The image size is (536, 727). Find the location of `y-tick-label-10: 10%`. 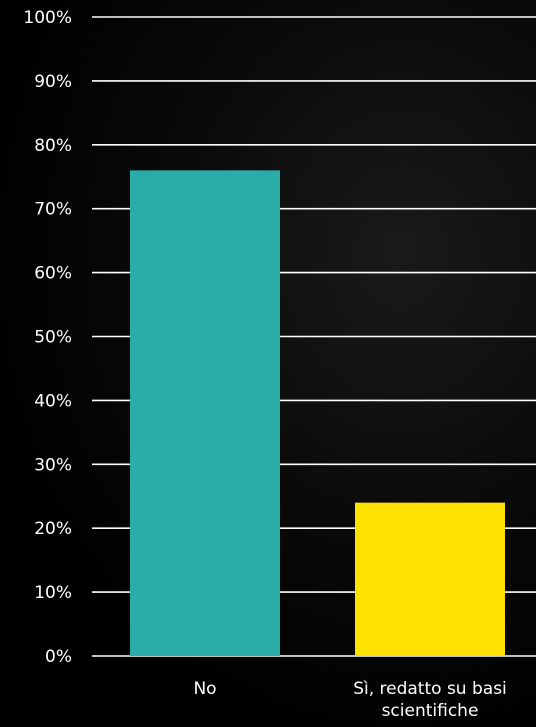

y-tick-label-10: 10% is located at coordinates (53, 593).